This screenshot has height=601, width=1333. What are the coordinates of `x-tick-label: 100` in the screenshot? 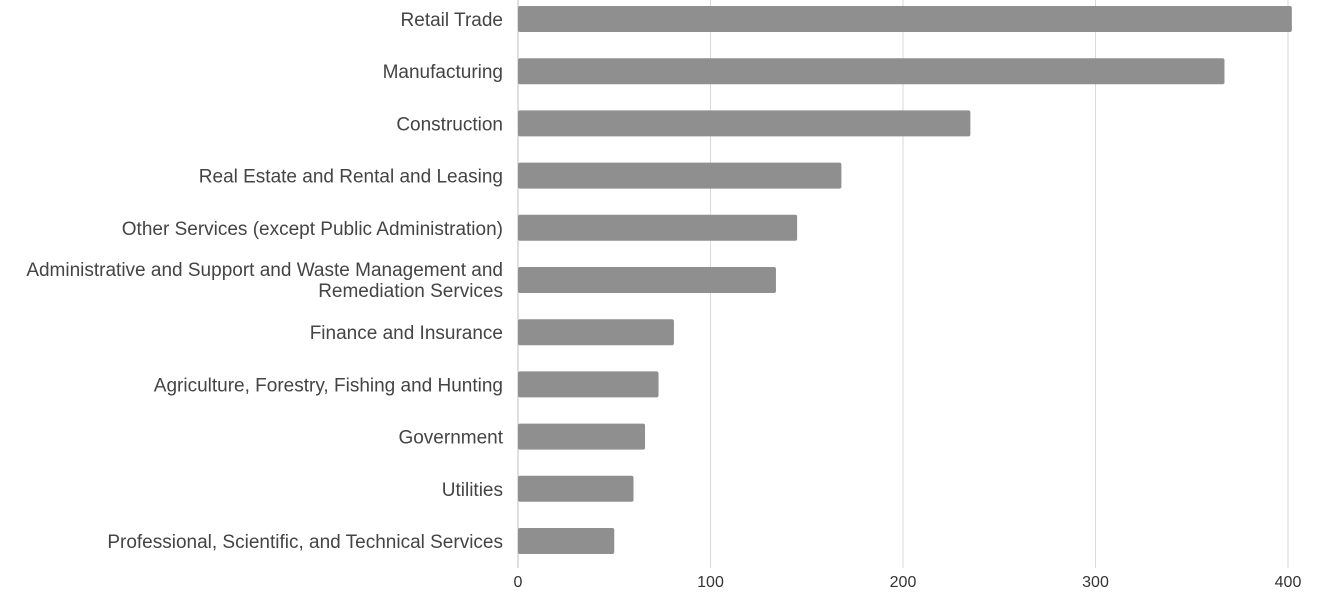 It's located at (710, 582).